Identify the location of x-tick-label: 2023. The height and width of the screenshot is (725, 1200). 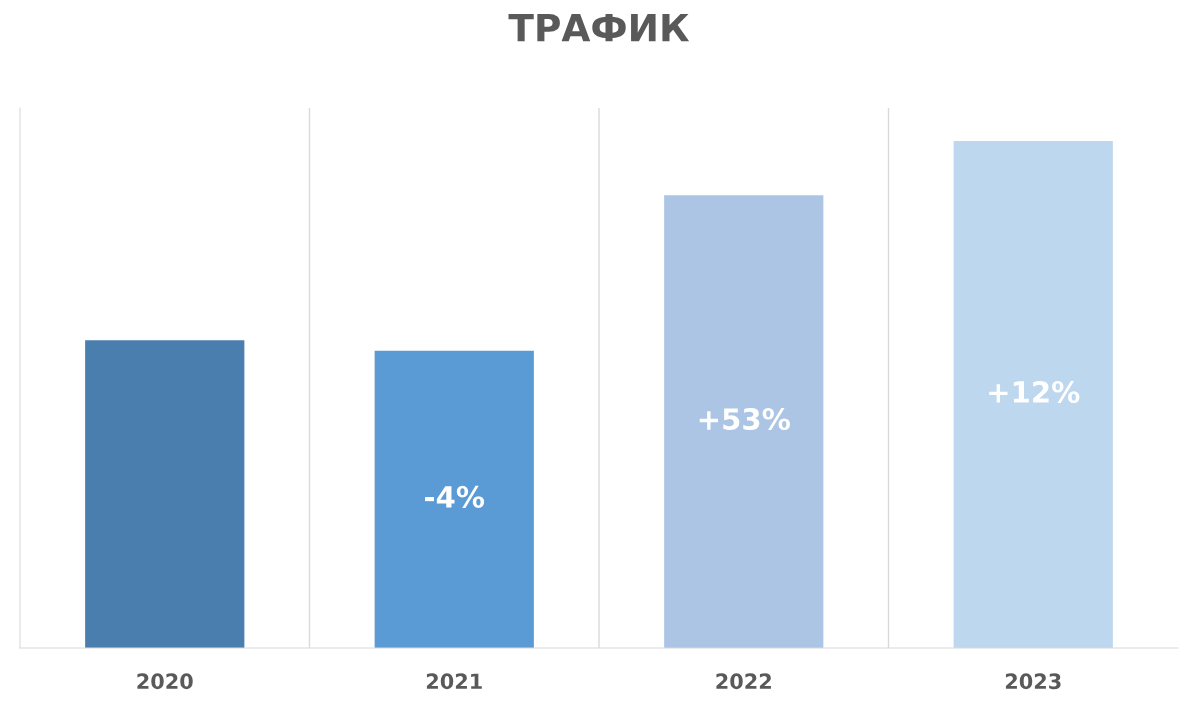
(1033, 681).